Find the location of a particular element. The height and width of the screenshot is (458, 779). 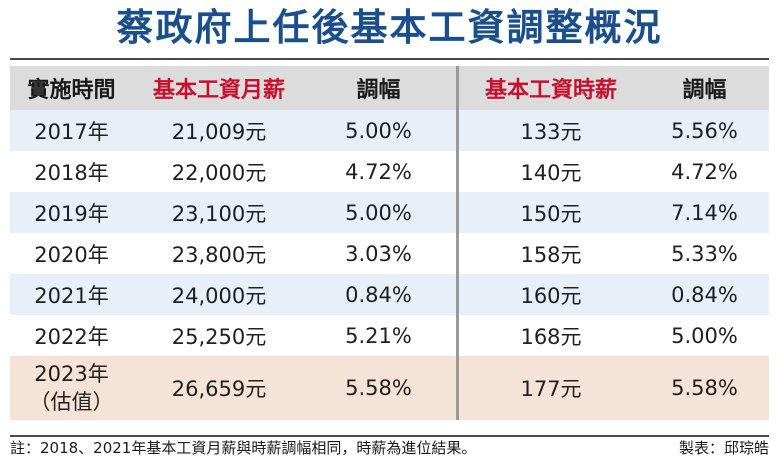

table-row: 2022年 25,250元 5.21% 168元 5.00% is located at coordinates (389, 335).